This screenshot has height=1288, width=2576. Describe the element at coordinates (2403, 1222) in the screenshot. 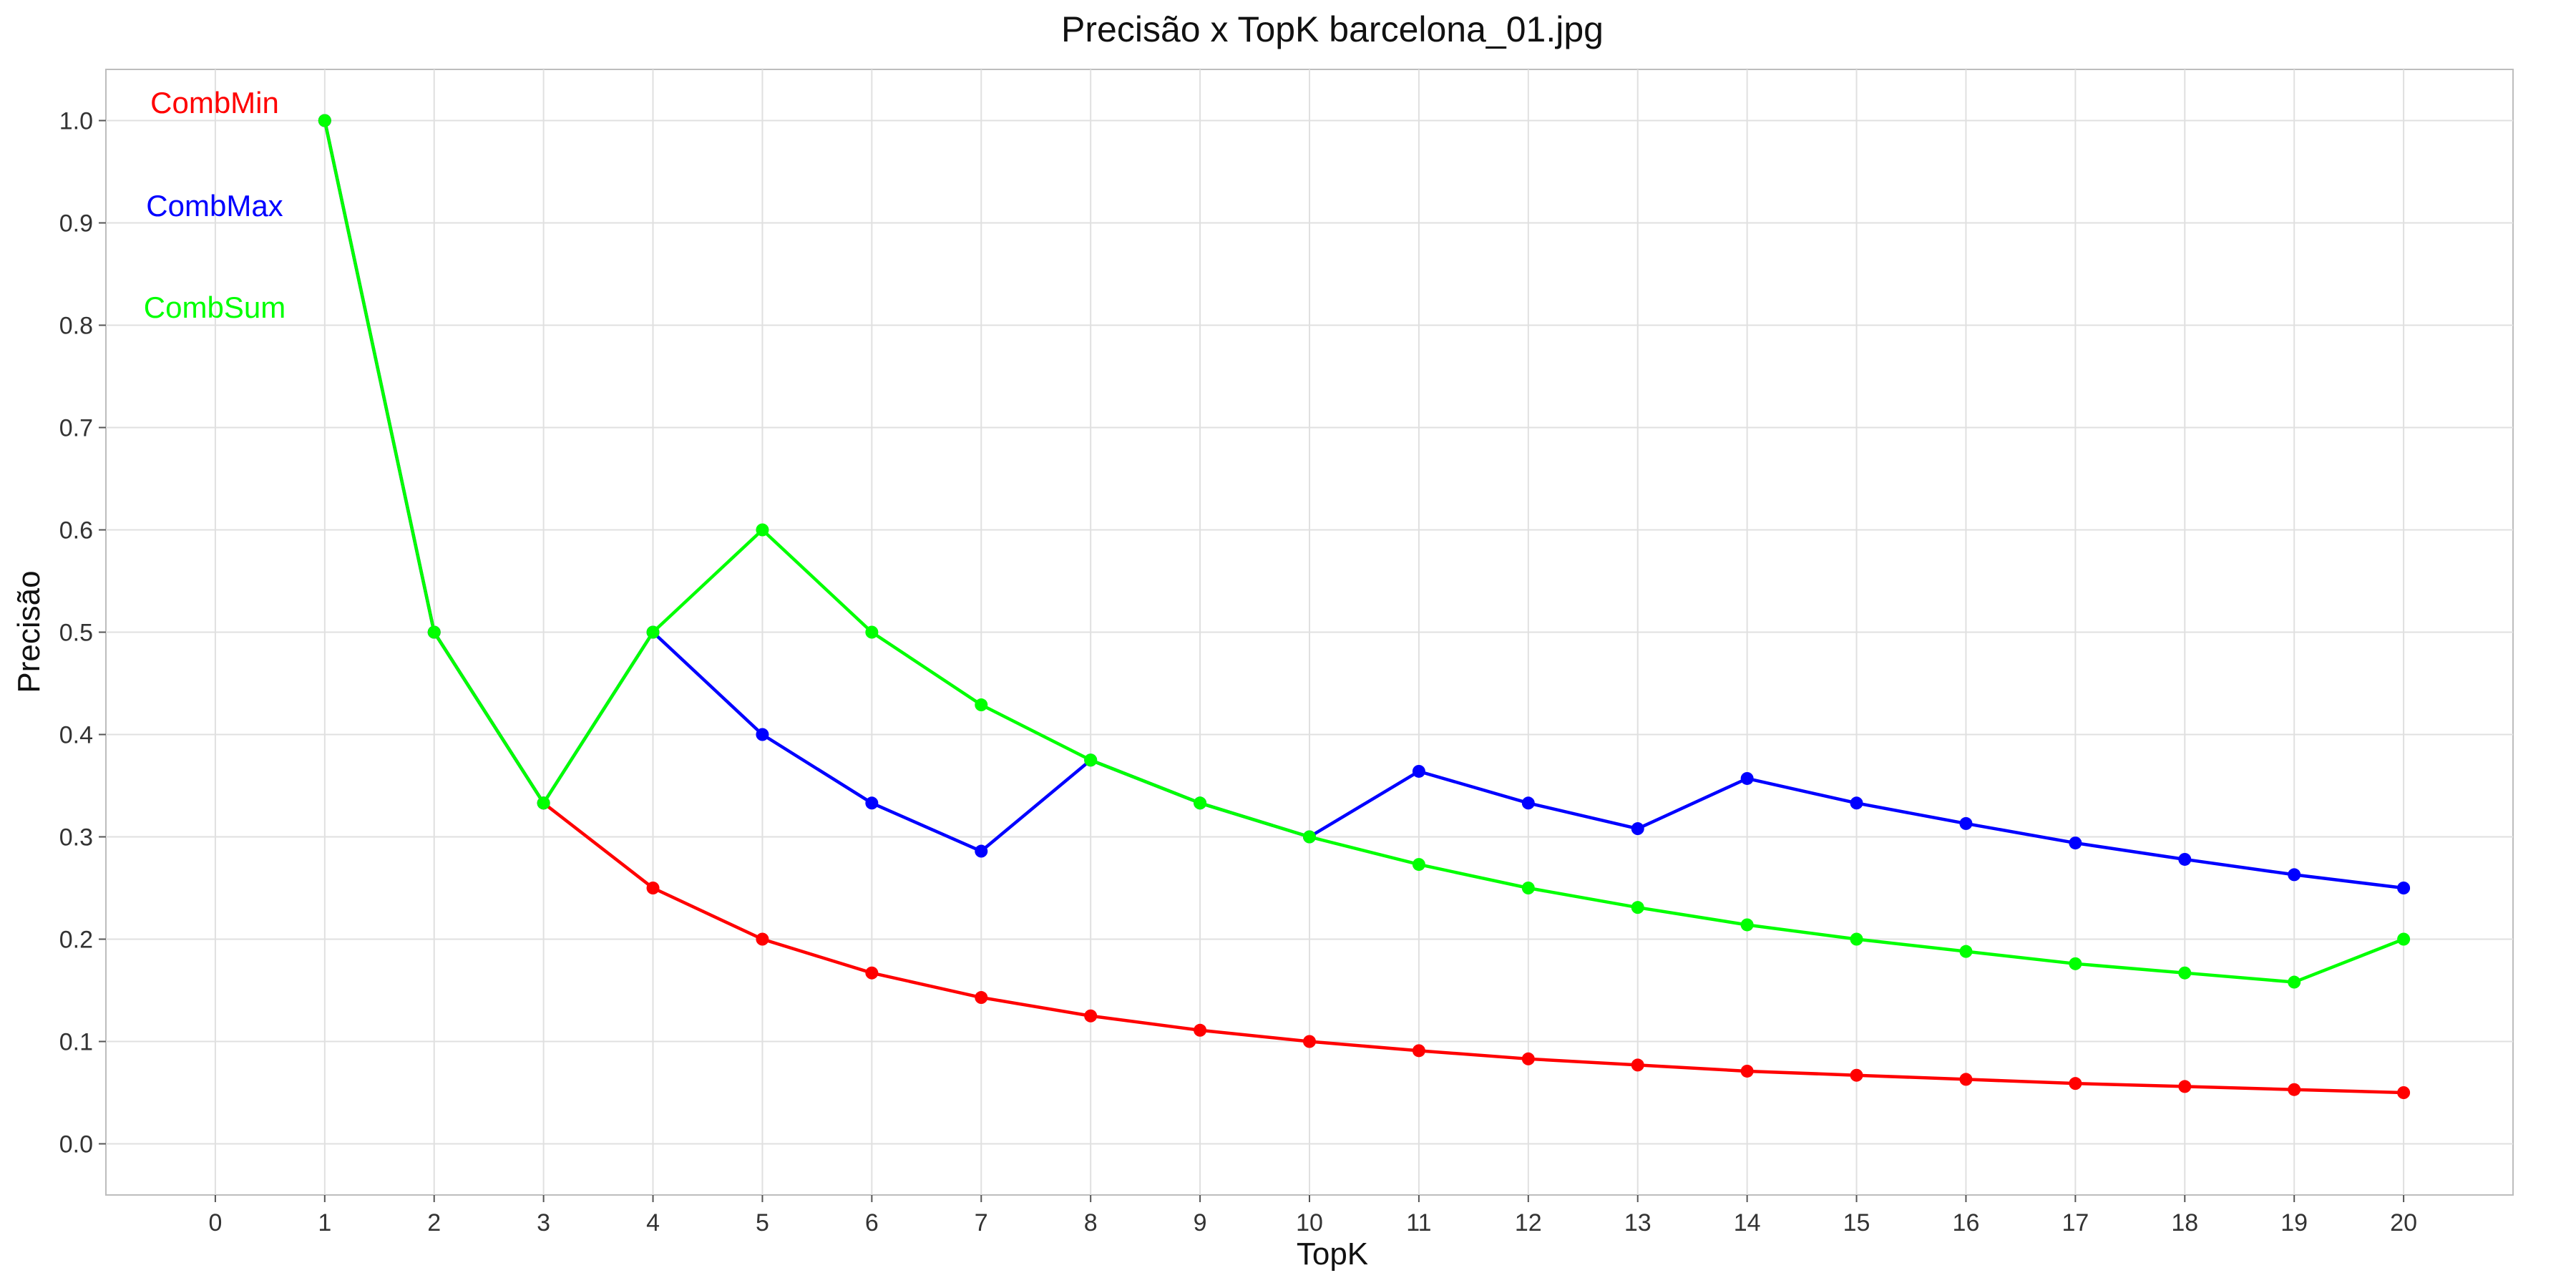

I see `x-tick-label: 20` at that location.